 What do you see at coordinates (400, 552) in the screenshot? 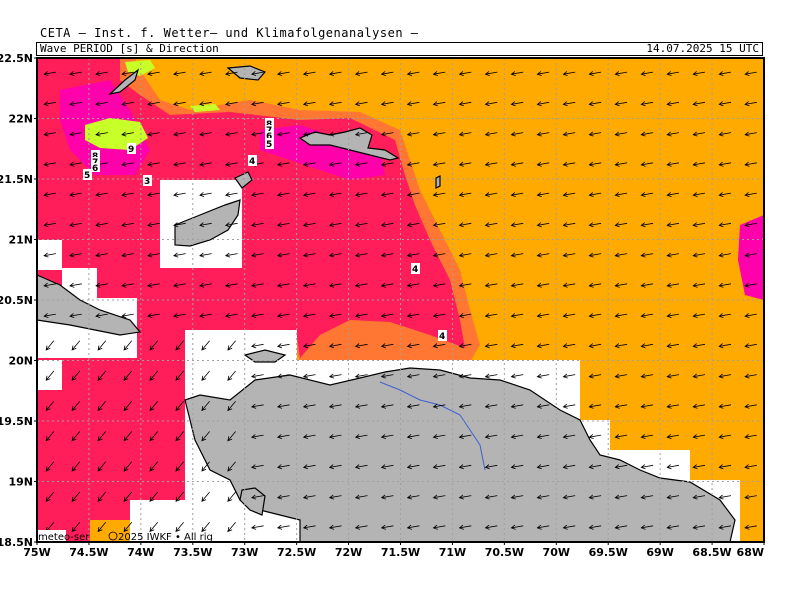
I see `longitude-label: 71.5W` at bounding box center [400, 552].